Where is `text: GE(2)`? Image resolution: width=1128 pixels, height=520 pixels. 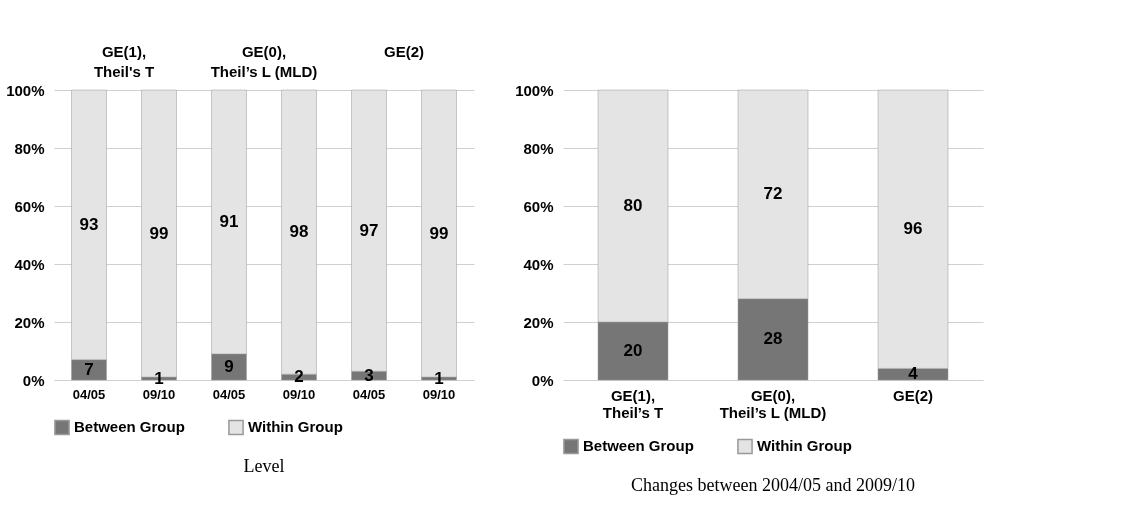
text: GE(2) is located at coordinates (404, 51).